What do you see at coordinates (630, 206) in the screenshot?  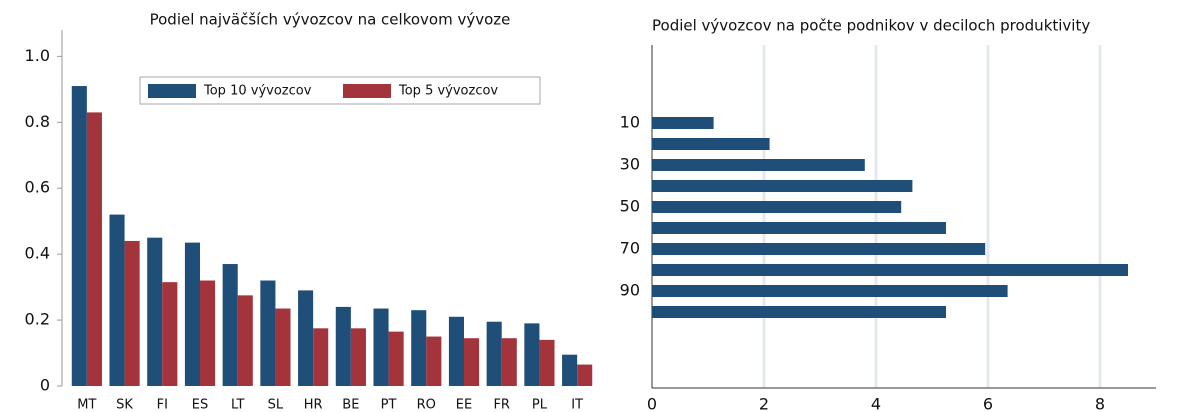 I see `y-tick-label: 50` at bounding box center [630, 206].